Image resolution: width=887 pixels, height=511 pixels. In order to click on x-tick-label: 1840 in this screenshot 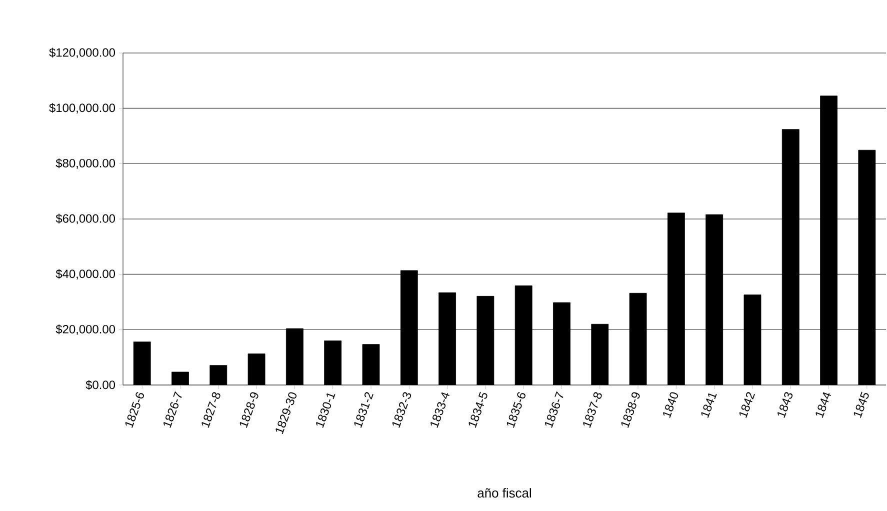, I will do `click(670, 405)`.